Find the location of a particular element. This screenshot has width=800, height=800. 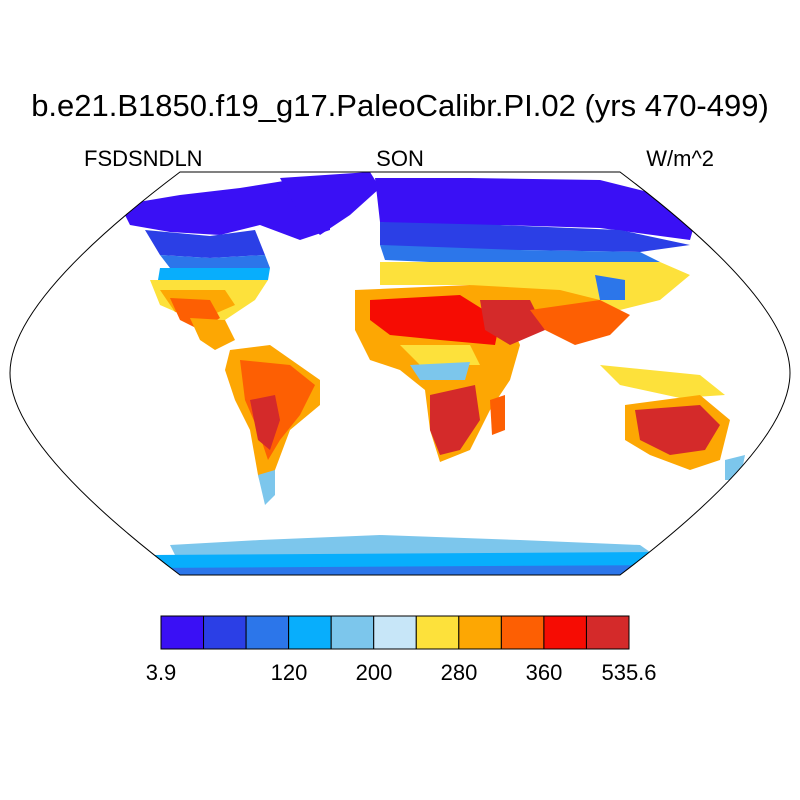

colorbar-tick-label: 535.6 is located at coordinates (629, 672).